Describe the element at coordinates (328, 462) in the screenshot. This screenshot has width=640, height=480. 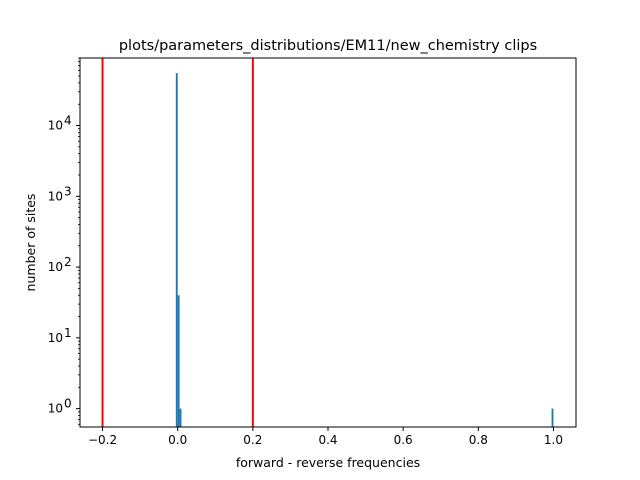
I see `x-axis-label: forward - reverse frequencies` at that location.